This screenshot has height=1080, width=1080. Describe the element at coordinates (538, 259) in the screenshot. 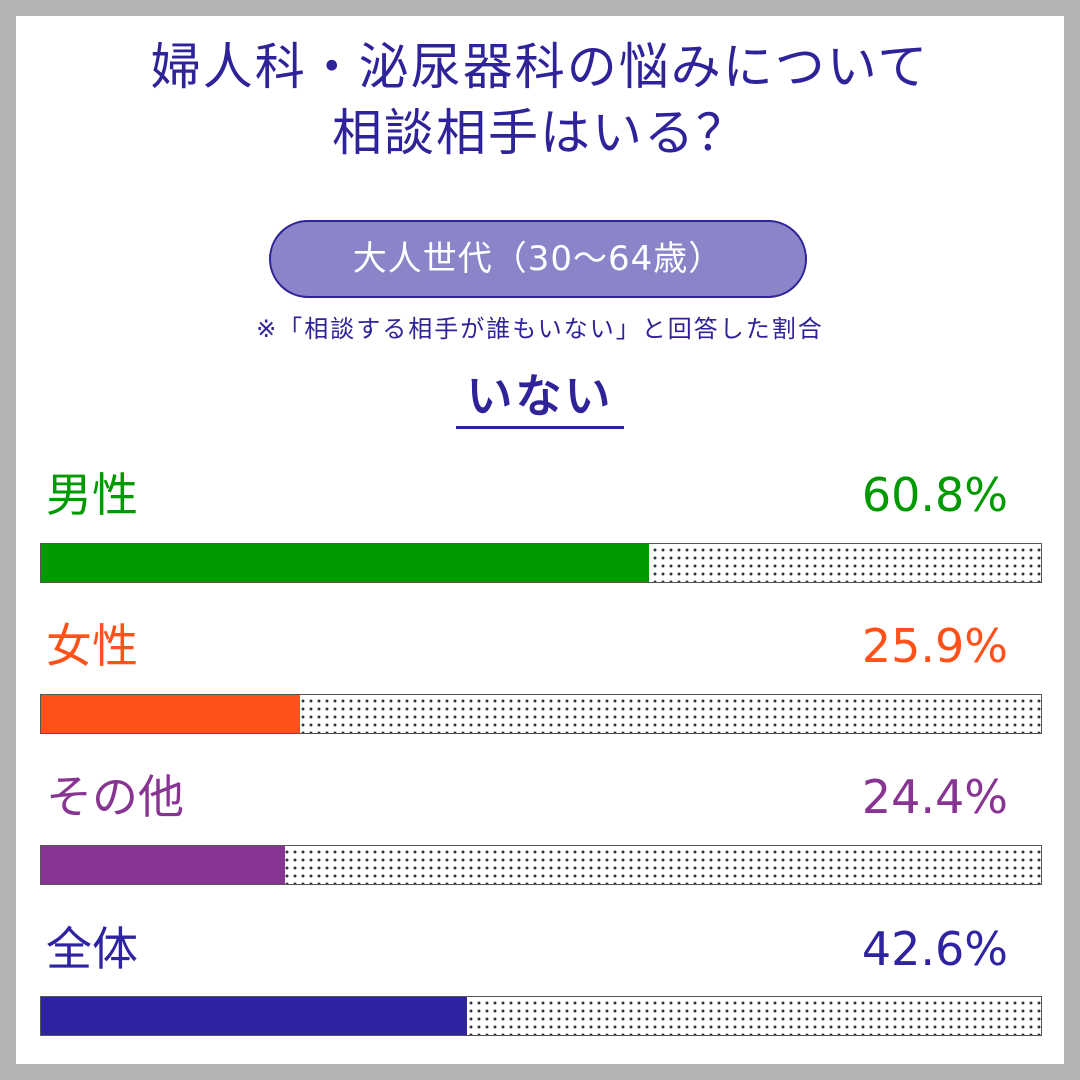

I see `age-group-badge: 大人世代（30〜64歳）` at that location.